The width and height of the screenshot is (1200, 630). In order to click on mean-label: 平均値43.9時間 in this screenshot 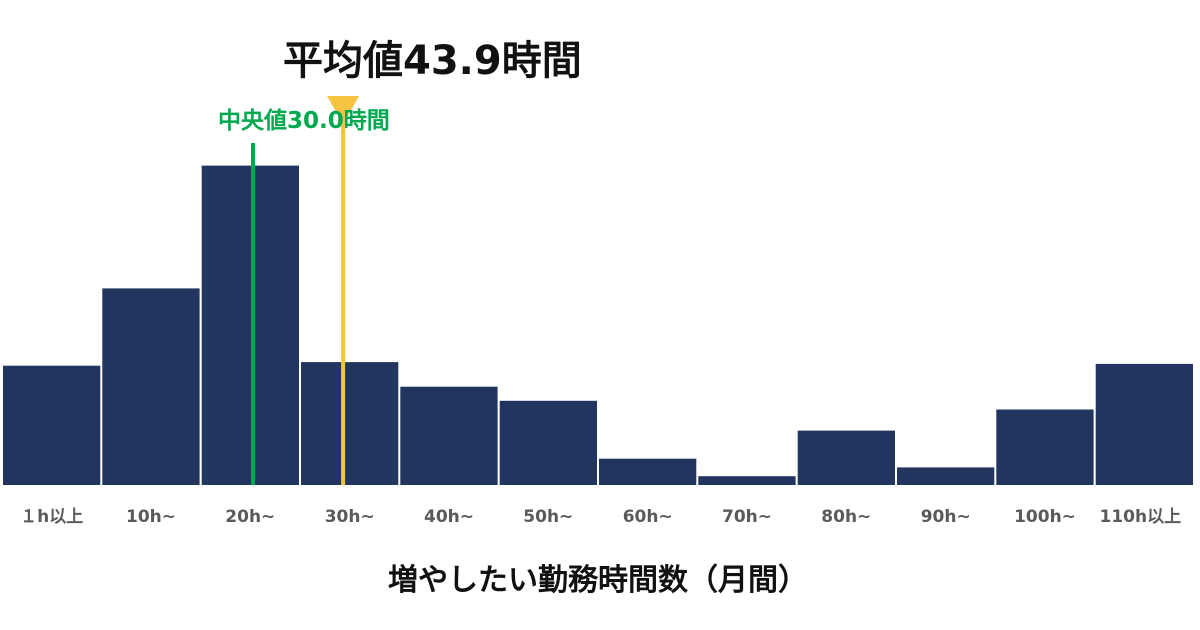, I will do `click(432, 61)`.